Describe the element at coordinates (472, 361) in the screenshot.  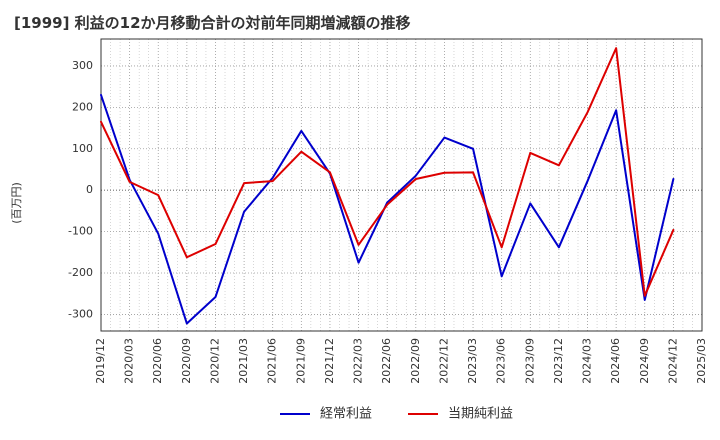
I see `x-tick-label: 2023/03` at that location.